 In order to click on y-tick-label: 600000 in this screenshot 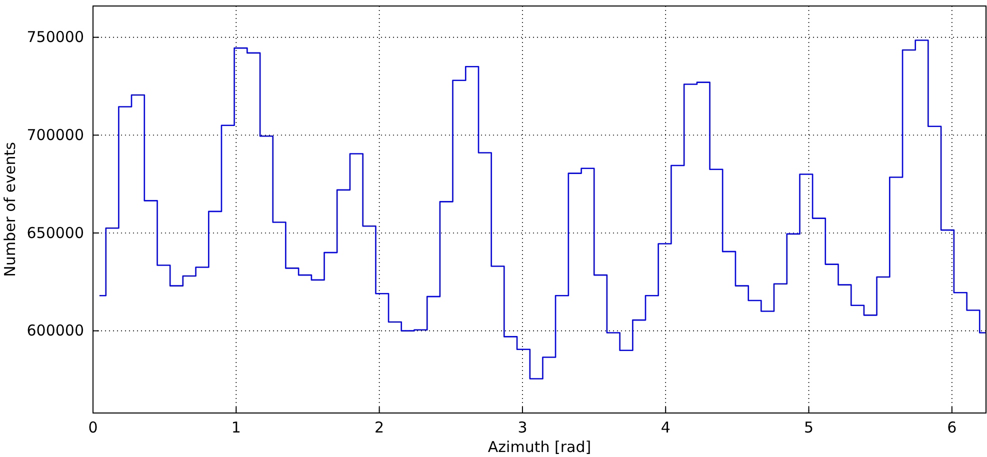, I will do `click(55, 331)`.